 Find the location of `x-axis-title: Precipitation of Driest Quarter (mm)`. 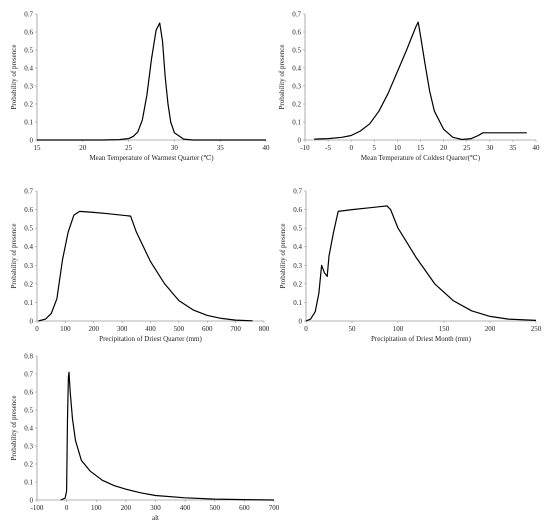

x-axis-title: Precipitation of Driest Quarter (mm) is located at coordinates (150, 339).